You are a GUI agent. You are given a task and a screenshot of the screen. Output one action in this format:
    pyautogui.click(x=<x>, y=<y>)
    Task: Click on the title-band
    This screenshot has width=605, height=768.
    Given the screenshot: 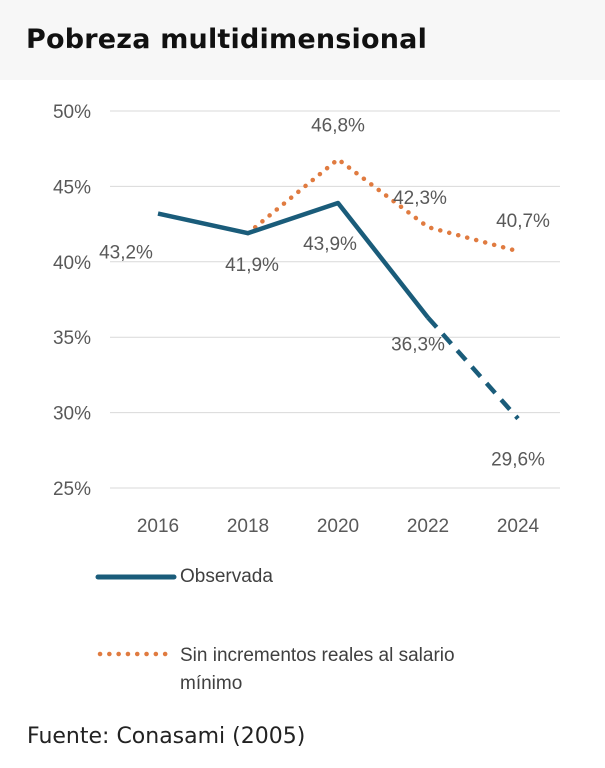 What is the action you would take?
    pyautogui.click(x=302, y=40)
    